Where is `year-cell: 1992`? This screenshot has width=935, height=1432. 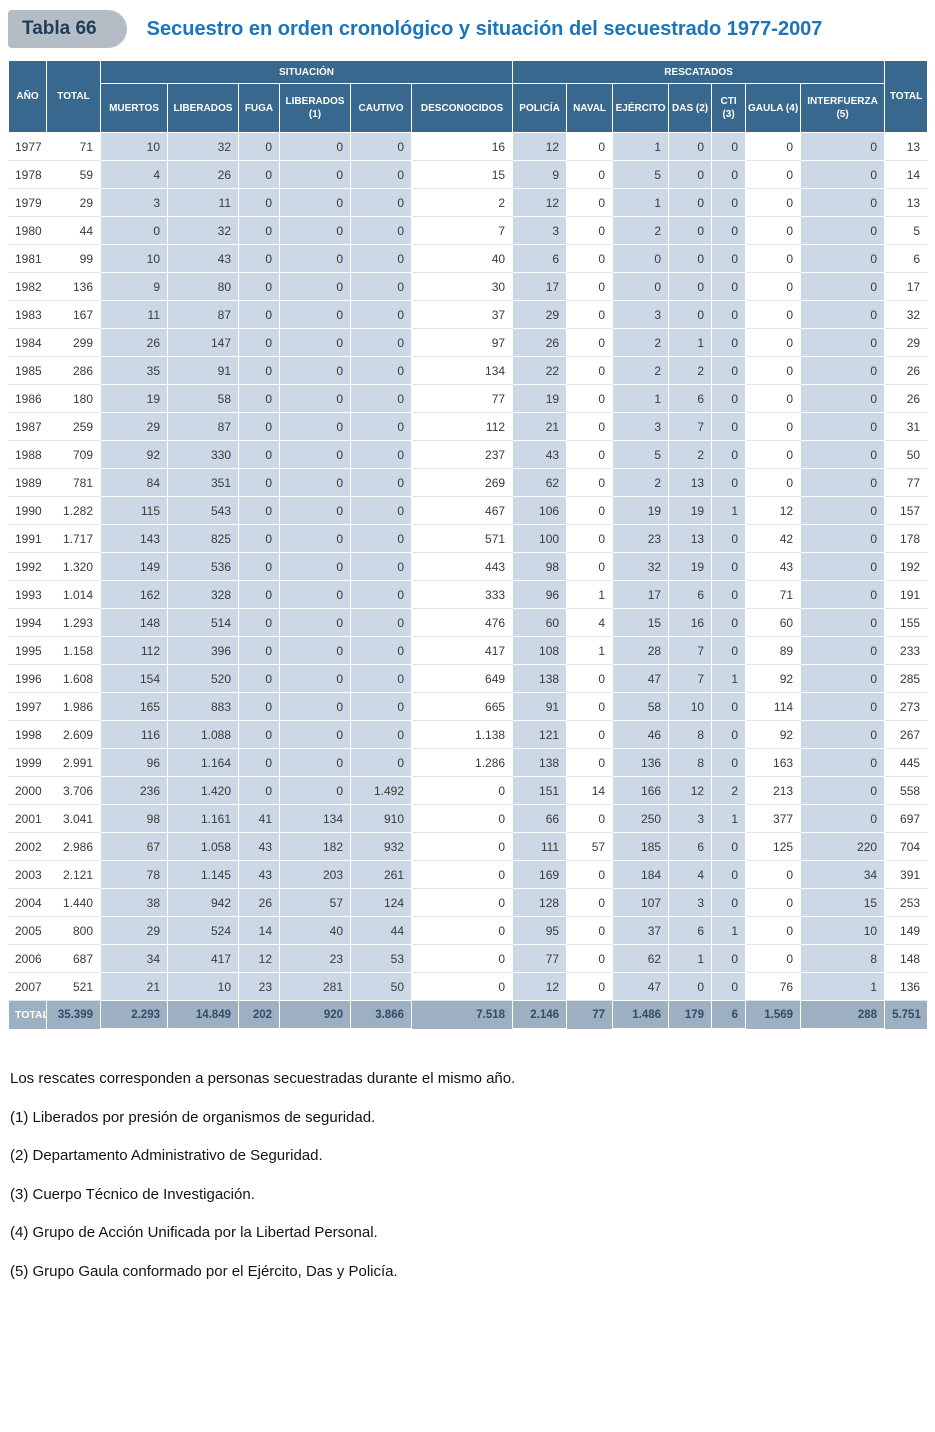
year-cell: 1992 is located at coordinates (27, 566).